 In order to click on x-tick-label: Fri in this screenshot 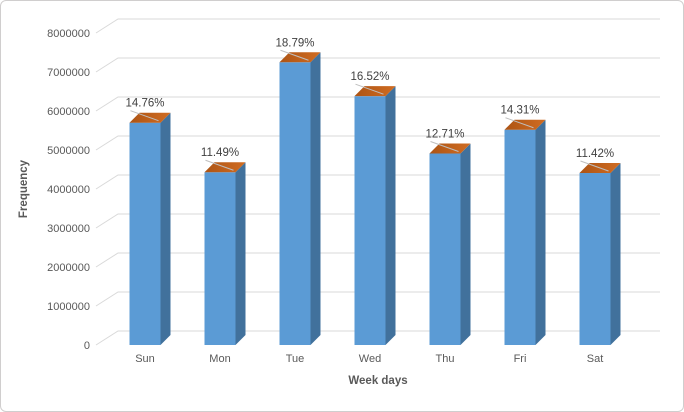, I will do `click(520, 359)`.